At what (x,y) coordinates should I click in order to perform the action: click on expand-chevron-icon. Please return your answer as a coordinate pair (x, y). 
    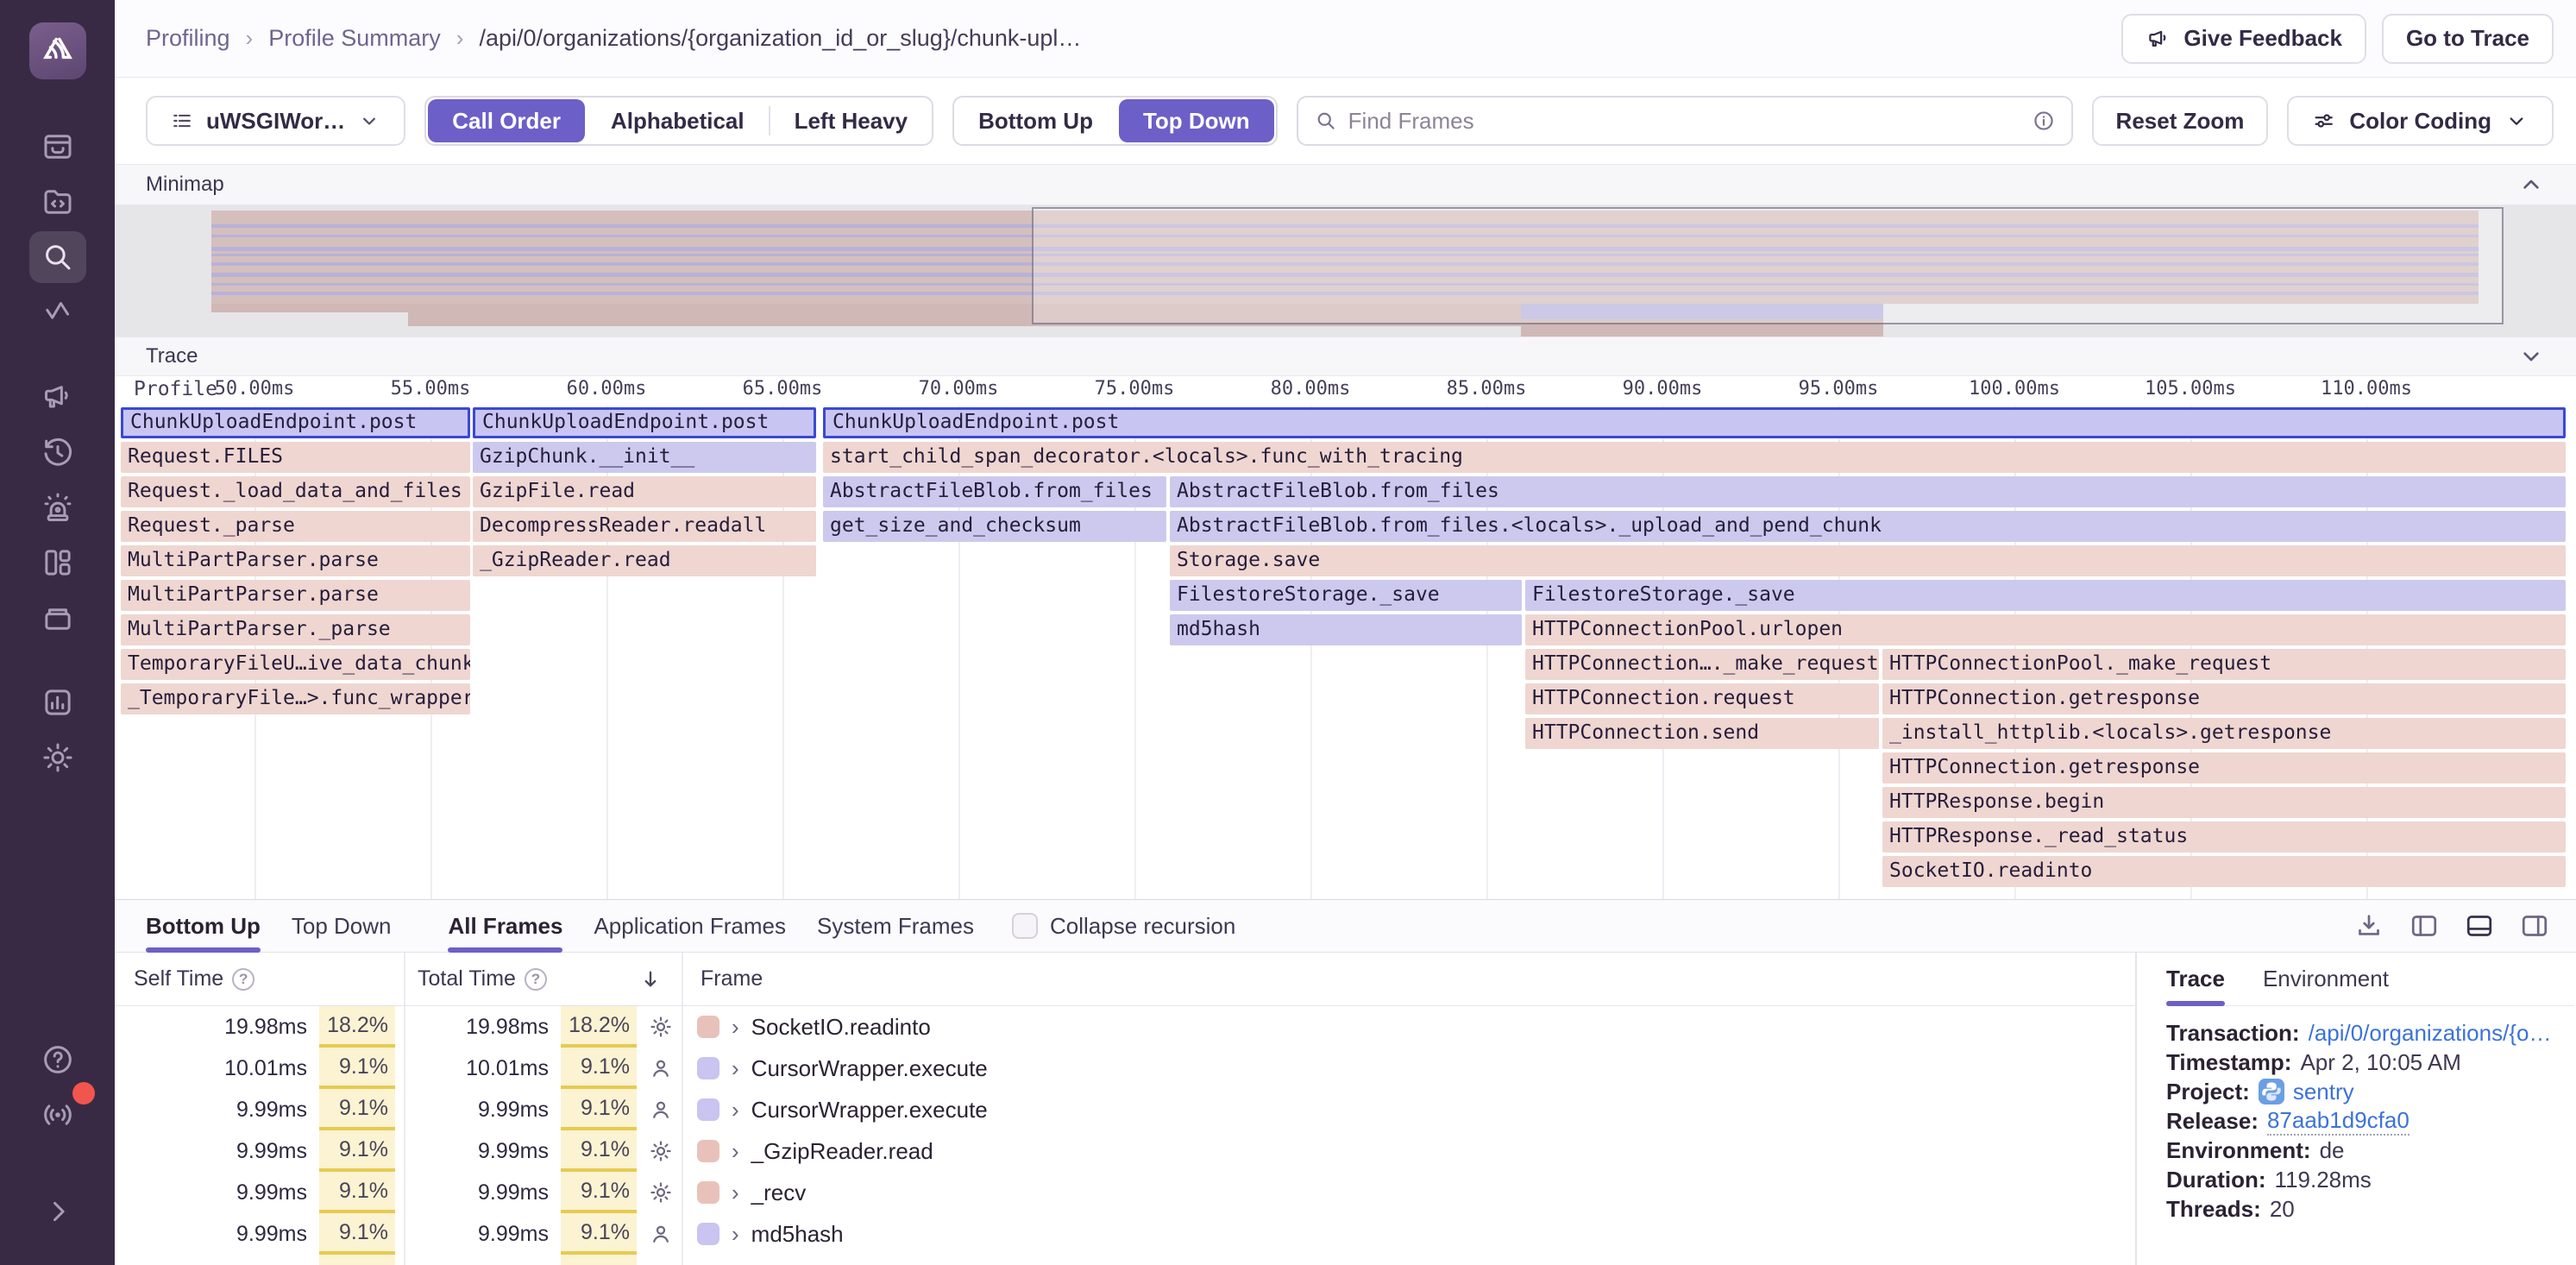
    Looking at the image, I should click on (57, 1211).